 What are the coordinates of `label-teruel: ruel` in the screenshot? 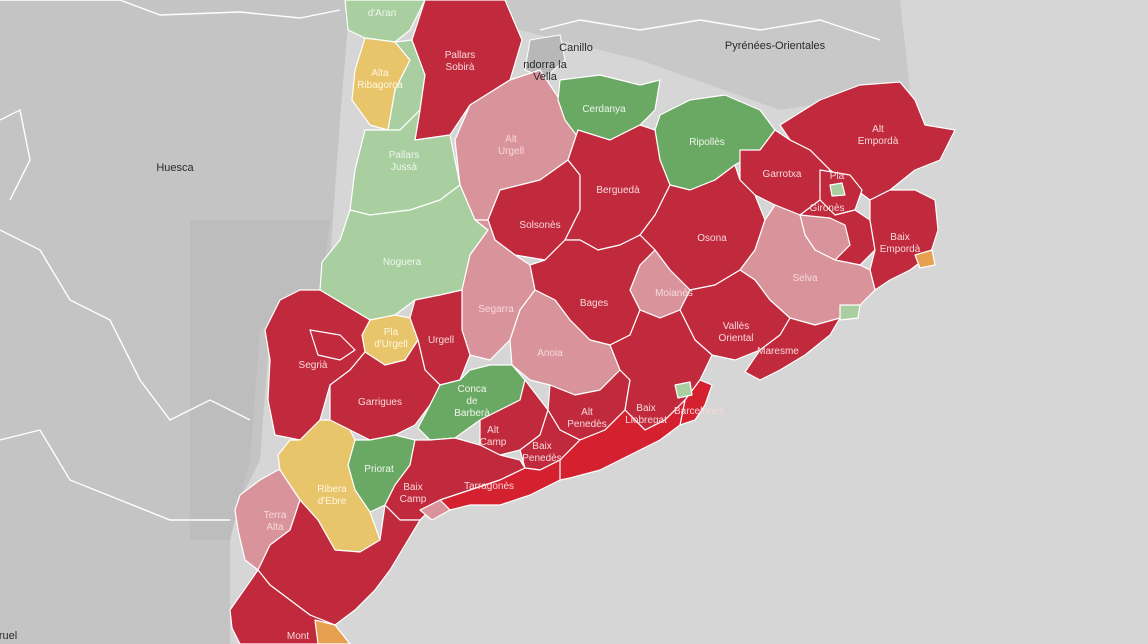 It's located at (9, 636).